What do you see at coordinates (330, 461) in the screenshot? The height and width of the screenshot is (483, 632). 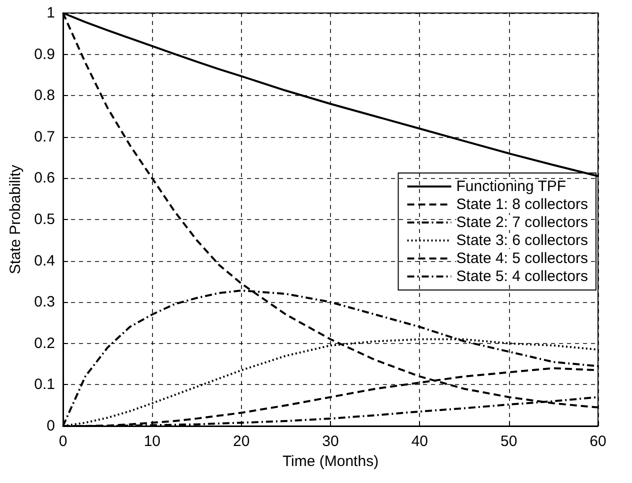 I see `x-axis-title: Time (Months)` at bounding box center [330, 461].